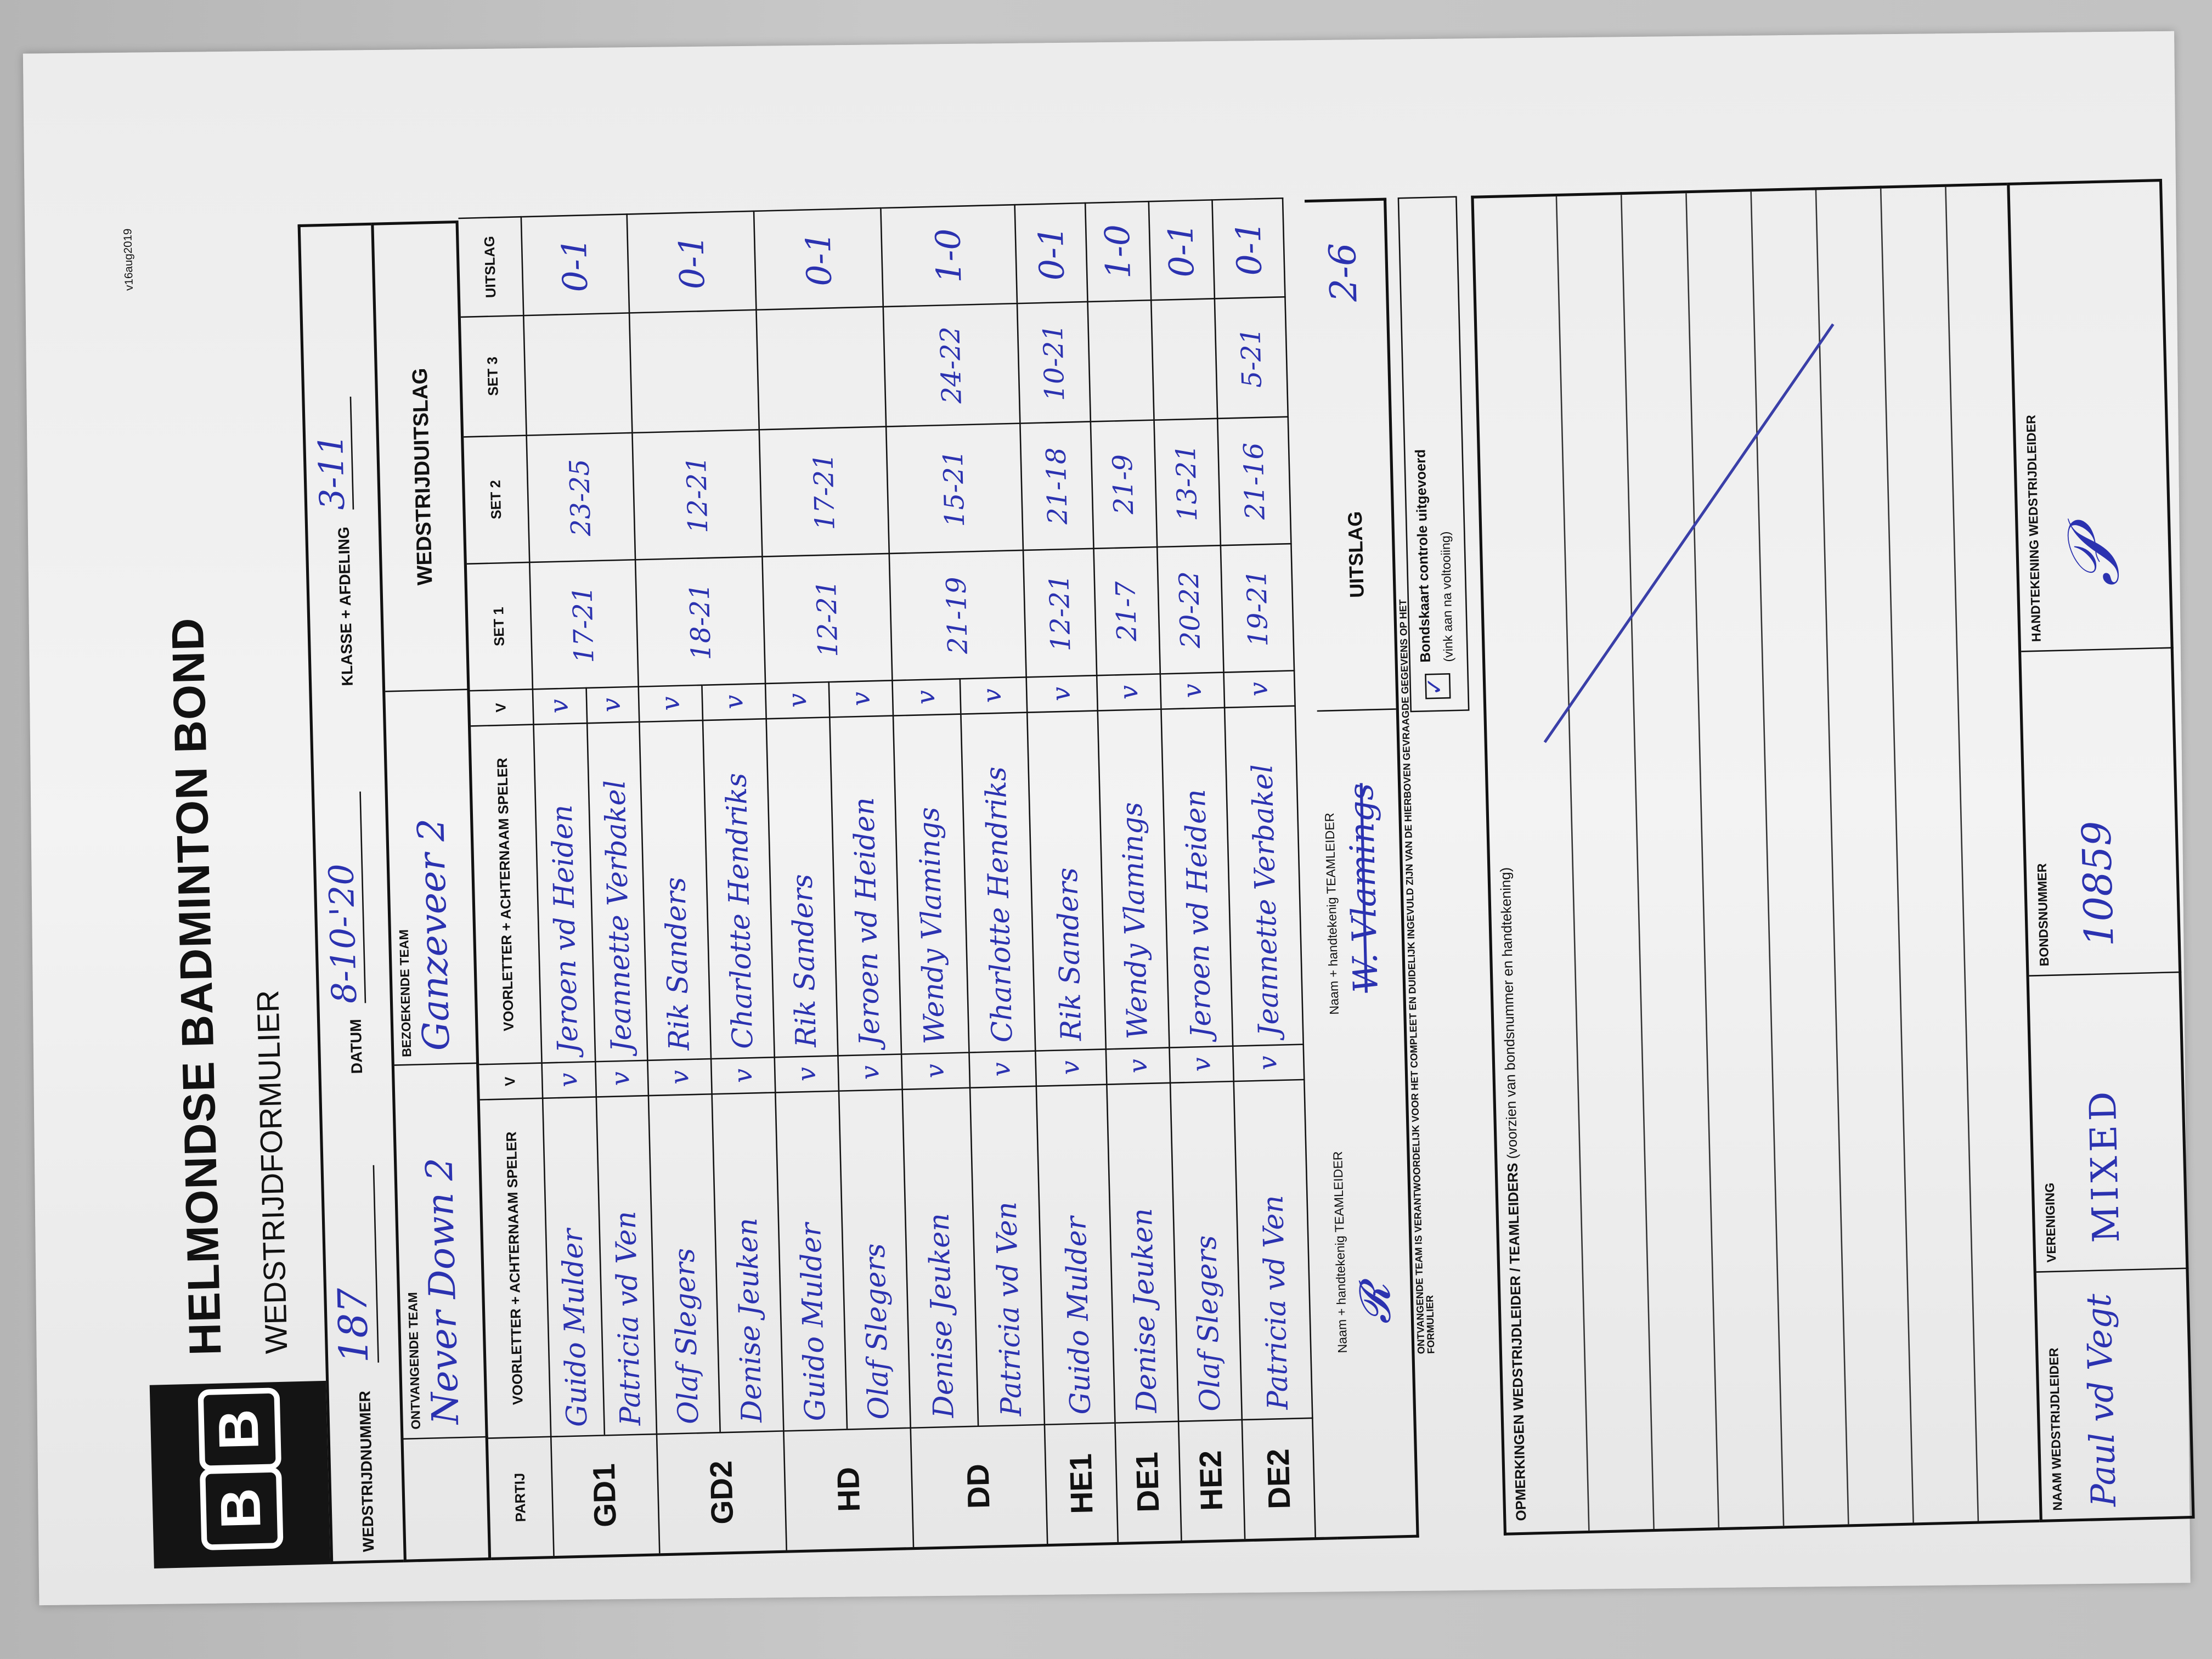  Describe the element at coordinates (2050, 1222) in the screenshot. I see `club-label: VERENIGING` at that location.